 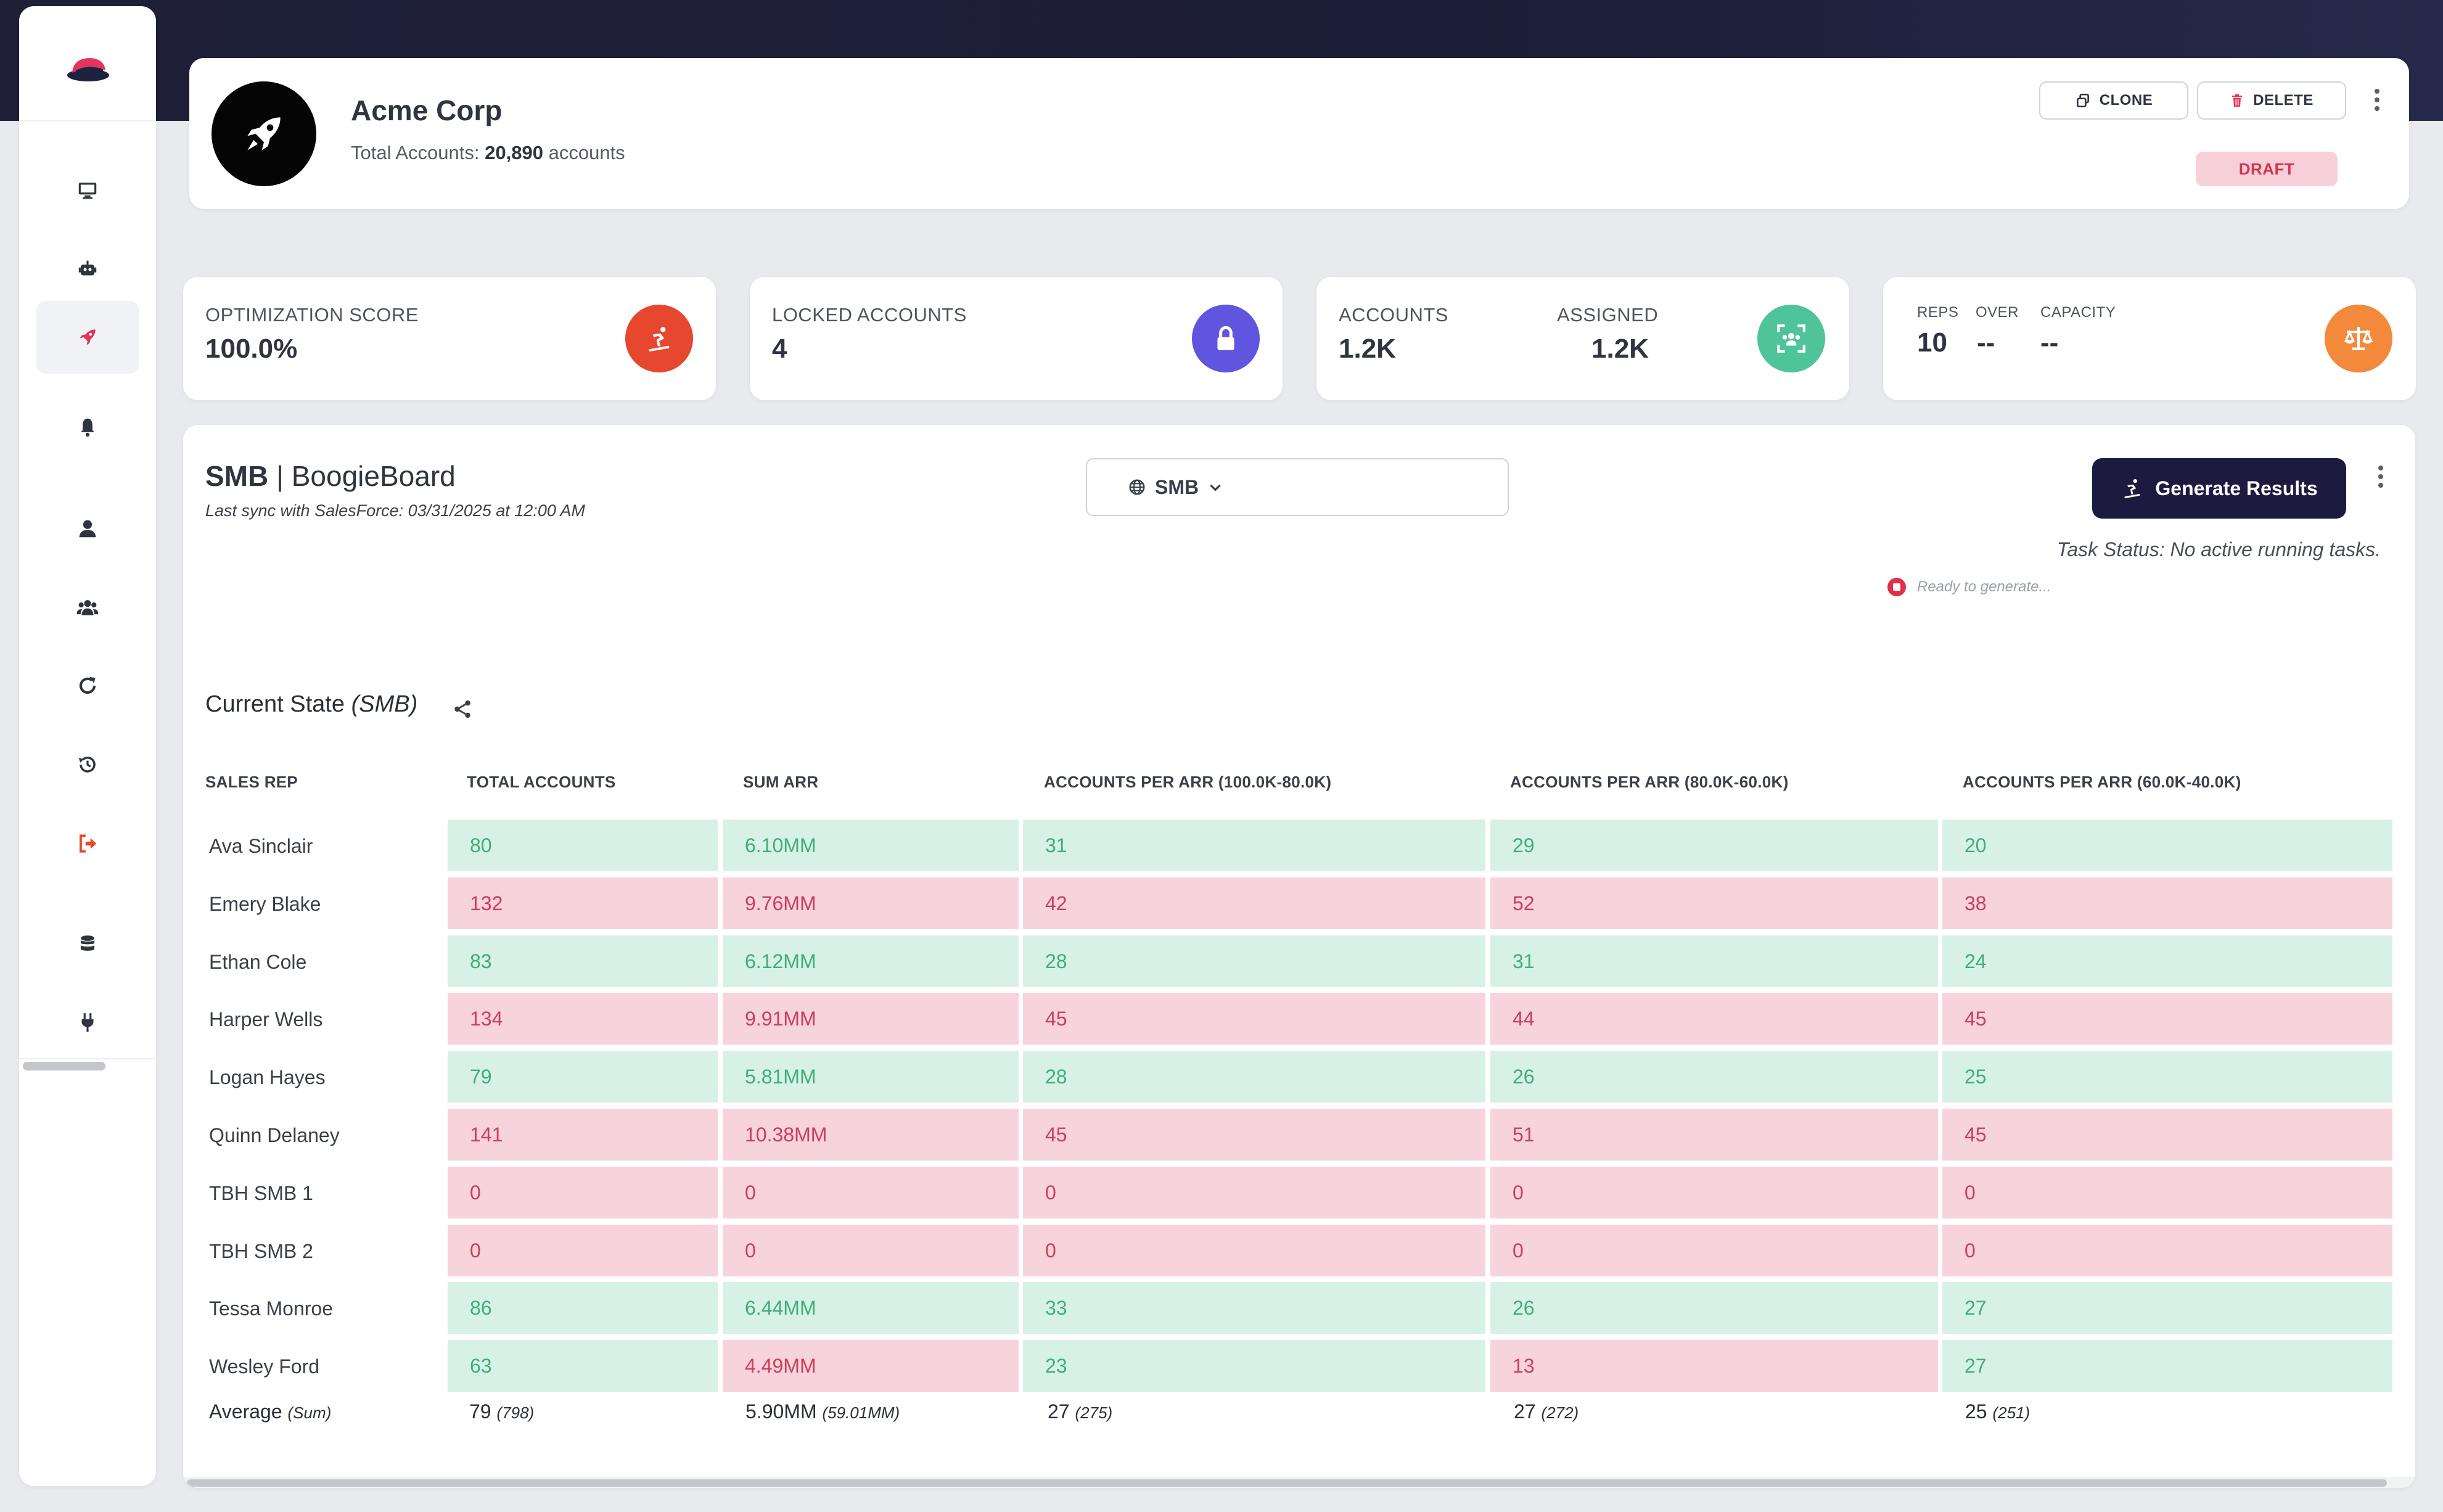 What do you see at coordinates (1299, 1366) in the screenshot?
I see `table-row: Wesley Ford 63 4.49MM 23 13 27` at bounding box center [1299, 1366].